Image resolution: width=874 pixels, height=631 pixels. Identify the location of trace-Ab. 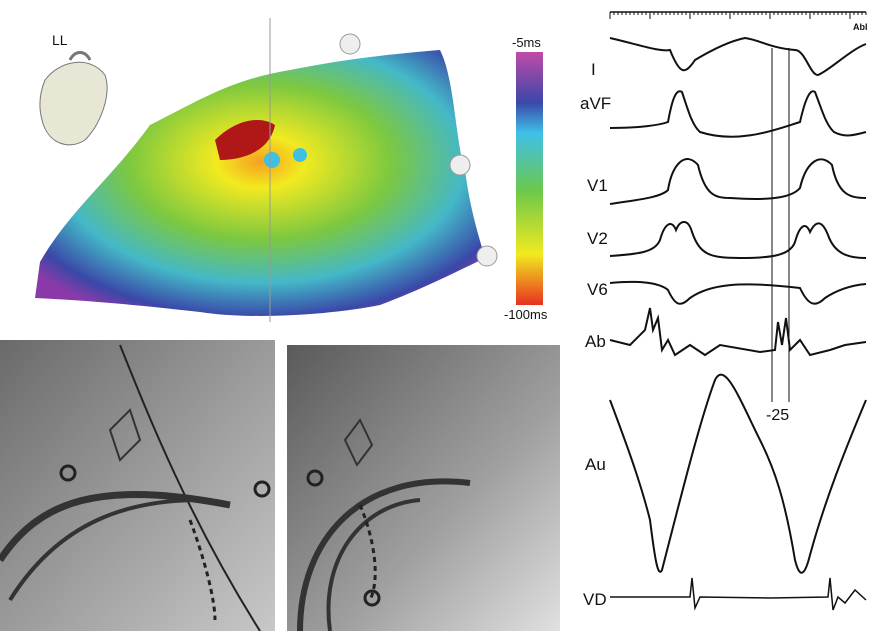
(738, 332).